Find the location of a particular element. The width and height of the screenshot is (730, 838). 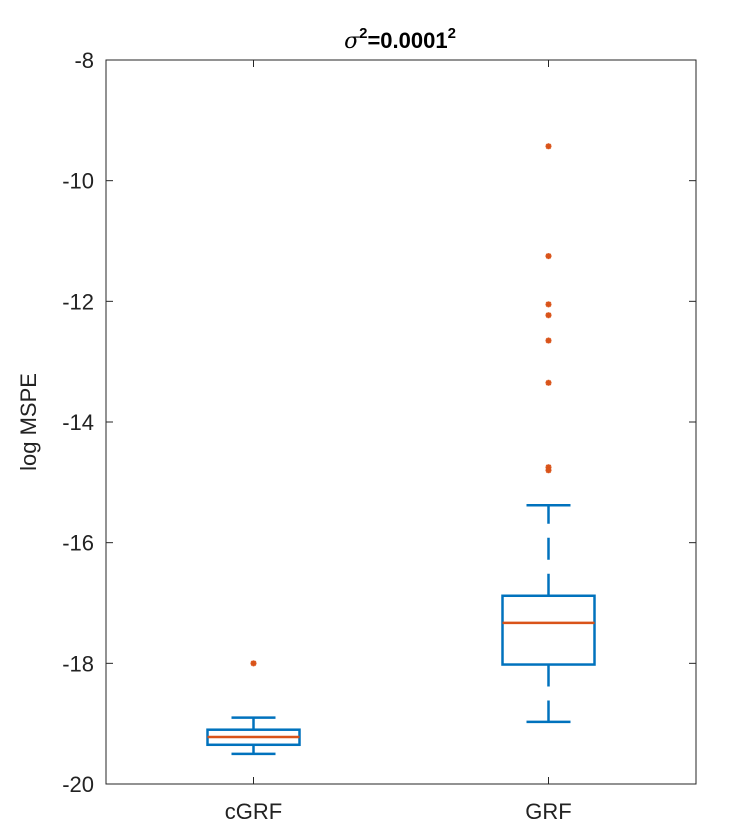

y-tick-label: -10 is located at coordinates (78, 181).